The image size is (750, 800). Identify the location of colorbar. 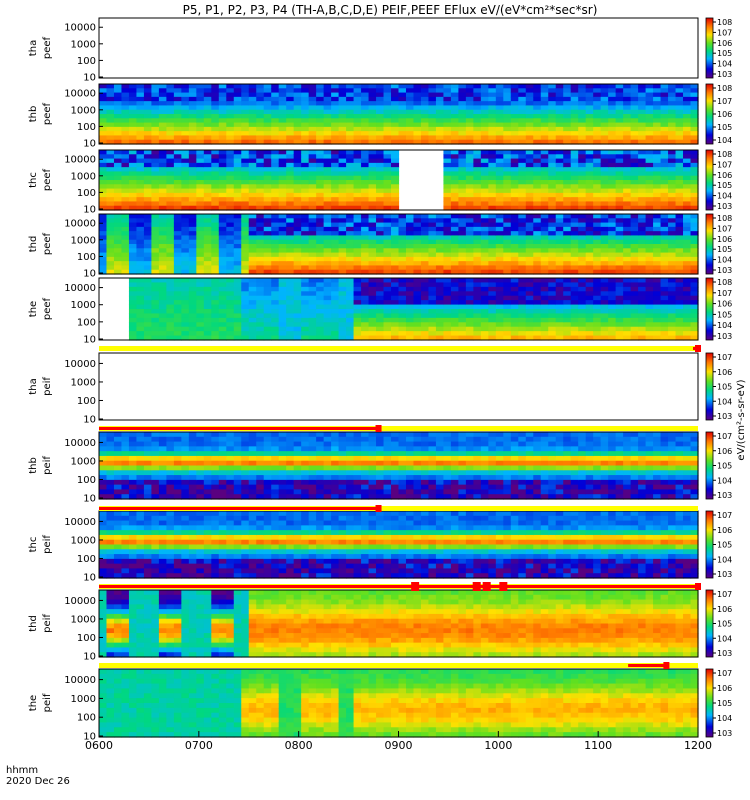
(709, 386).